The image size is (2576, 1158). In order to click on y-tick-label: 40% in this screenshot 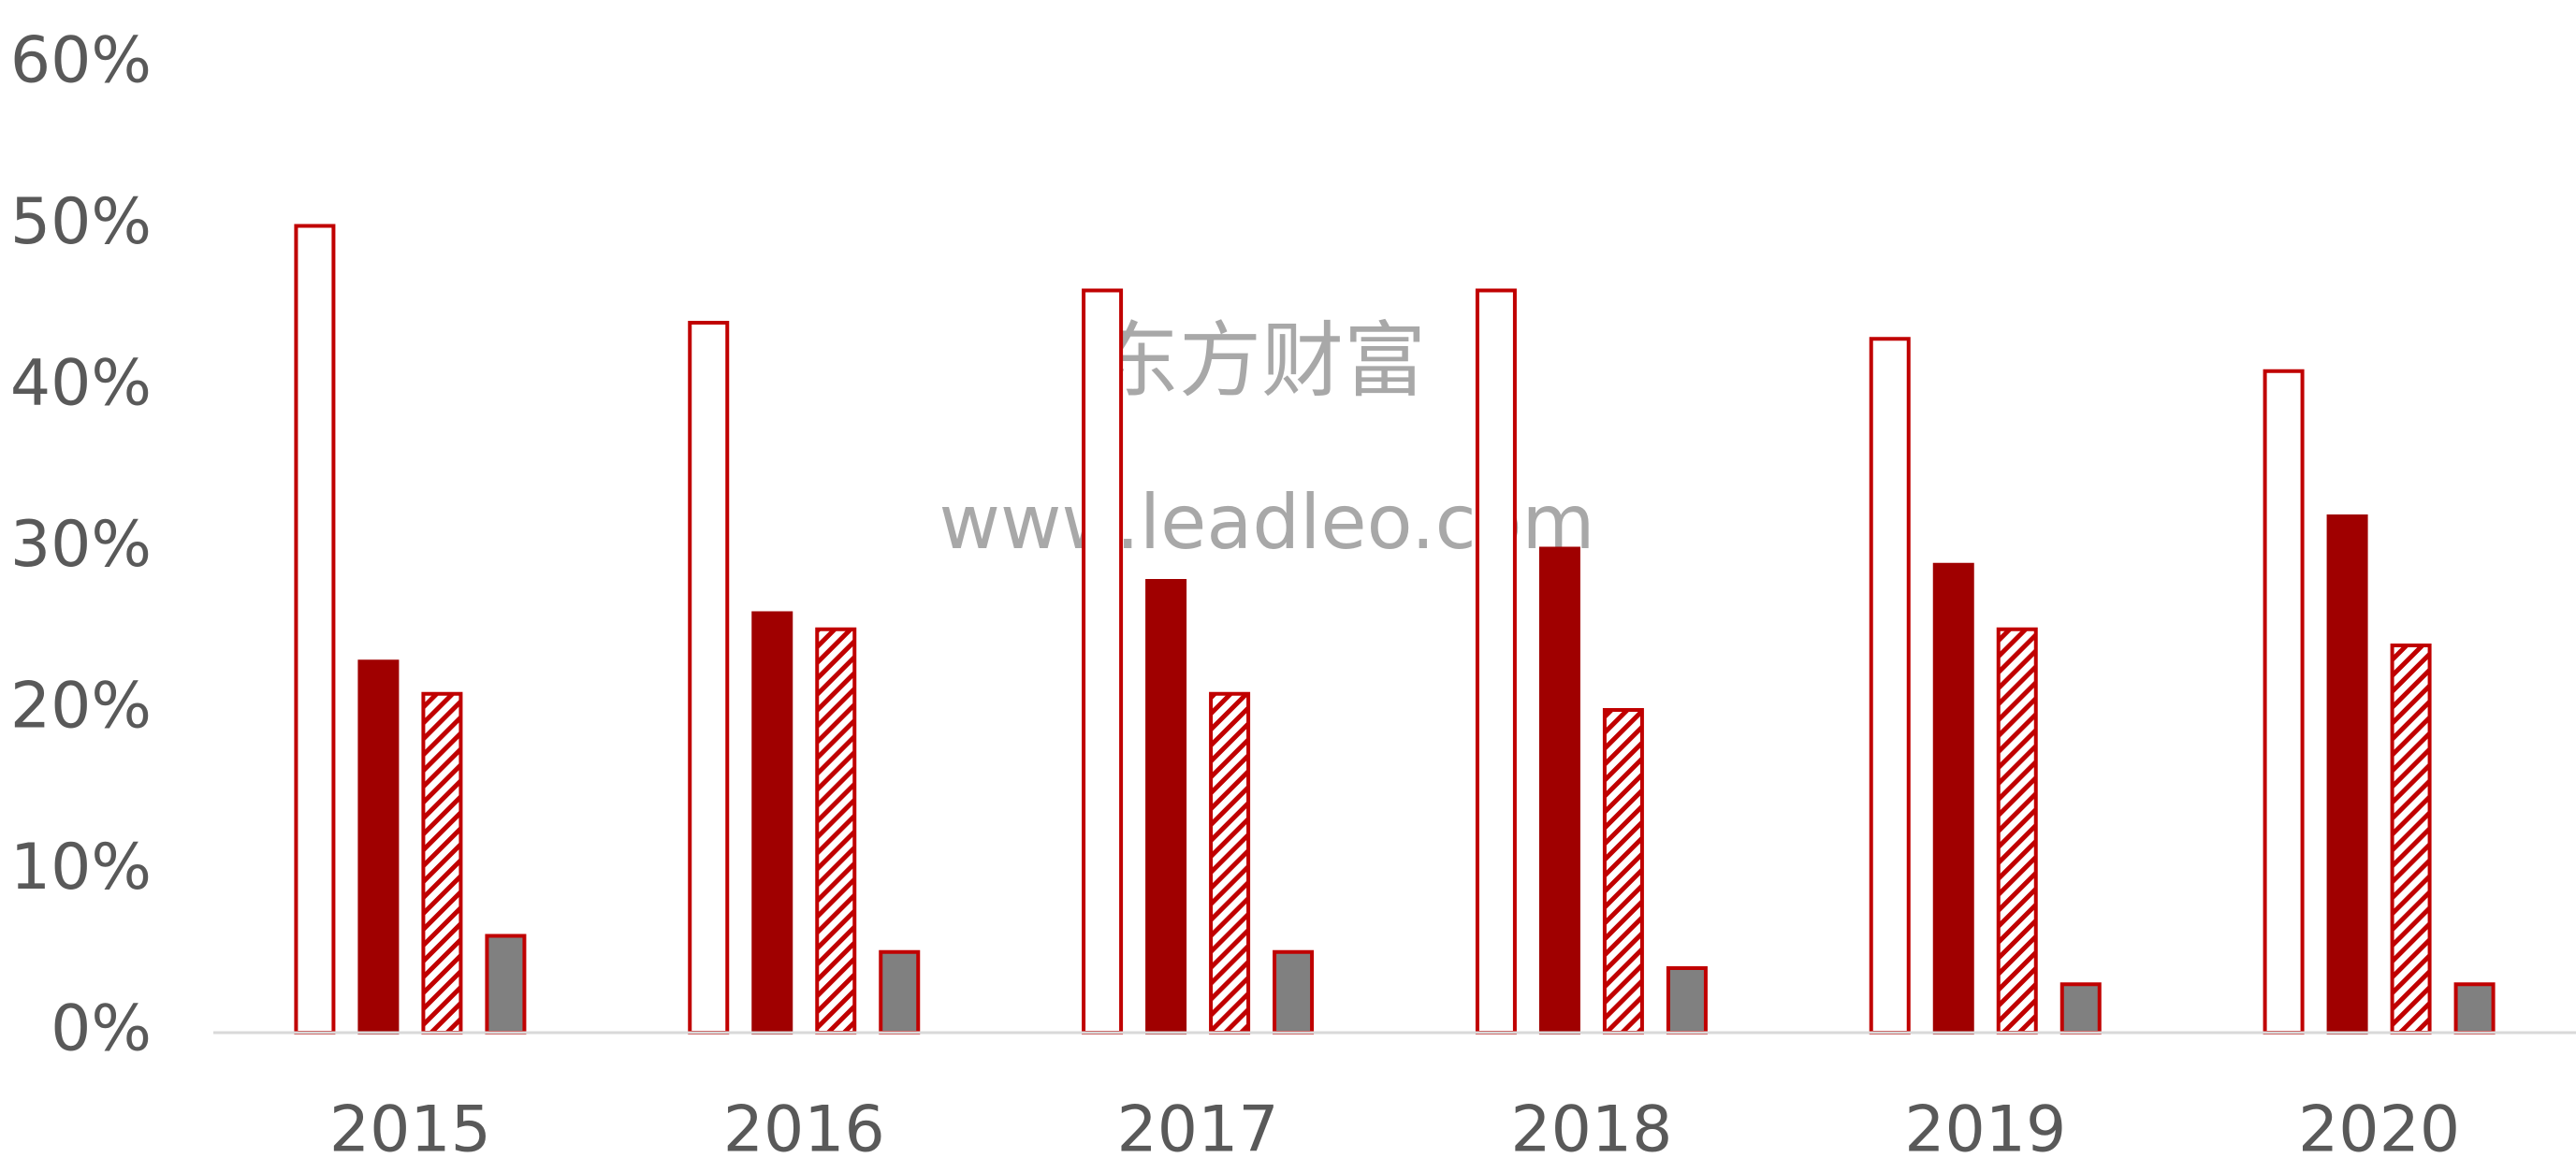, I will do `click(81, 384)`.